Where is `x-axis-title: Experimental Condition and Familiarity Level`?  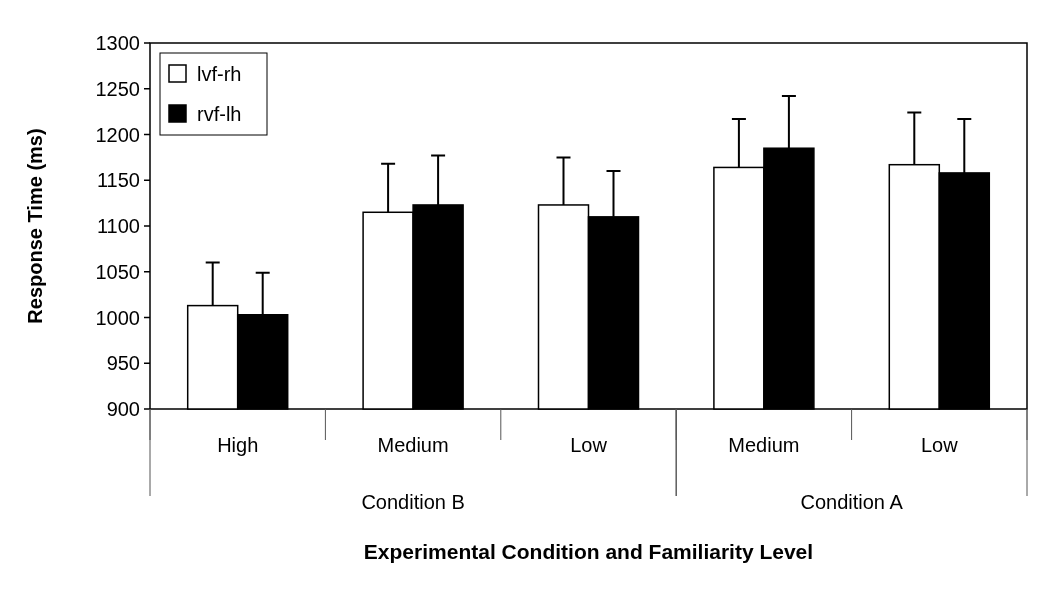
x-axis-title: Experimental Condition and Familiarity Level is located at coordinates (588, 551).